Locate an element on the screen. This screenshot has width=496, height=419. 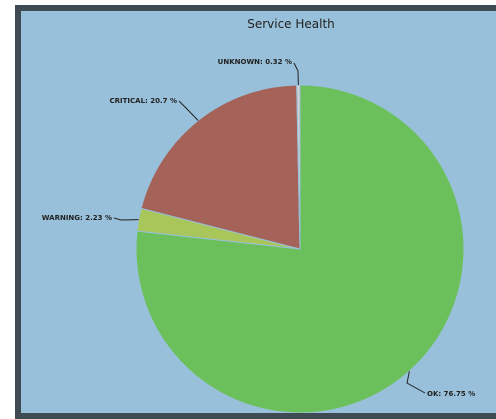
leader-line-warning is located at coordinates (126, 219).